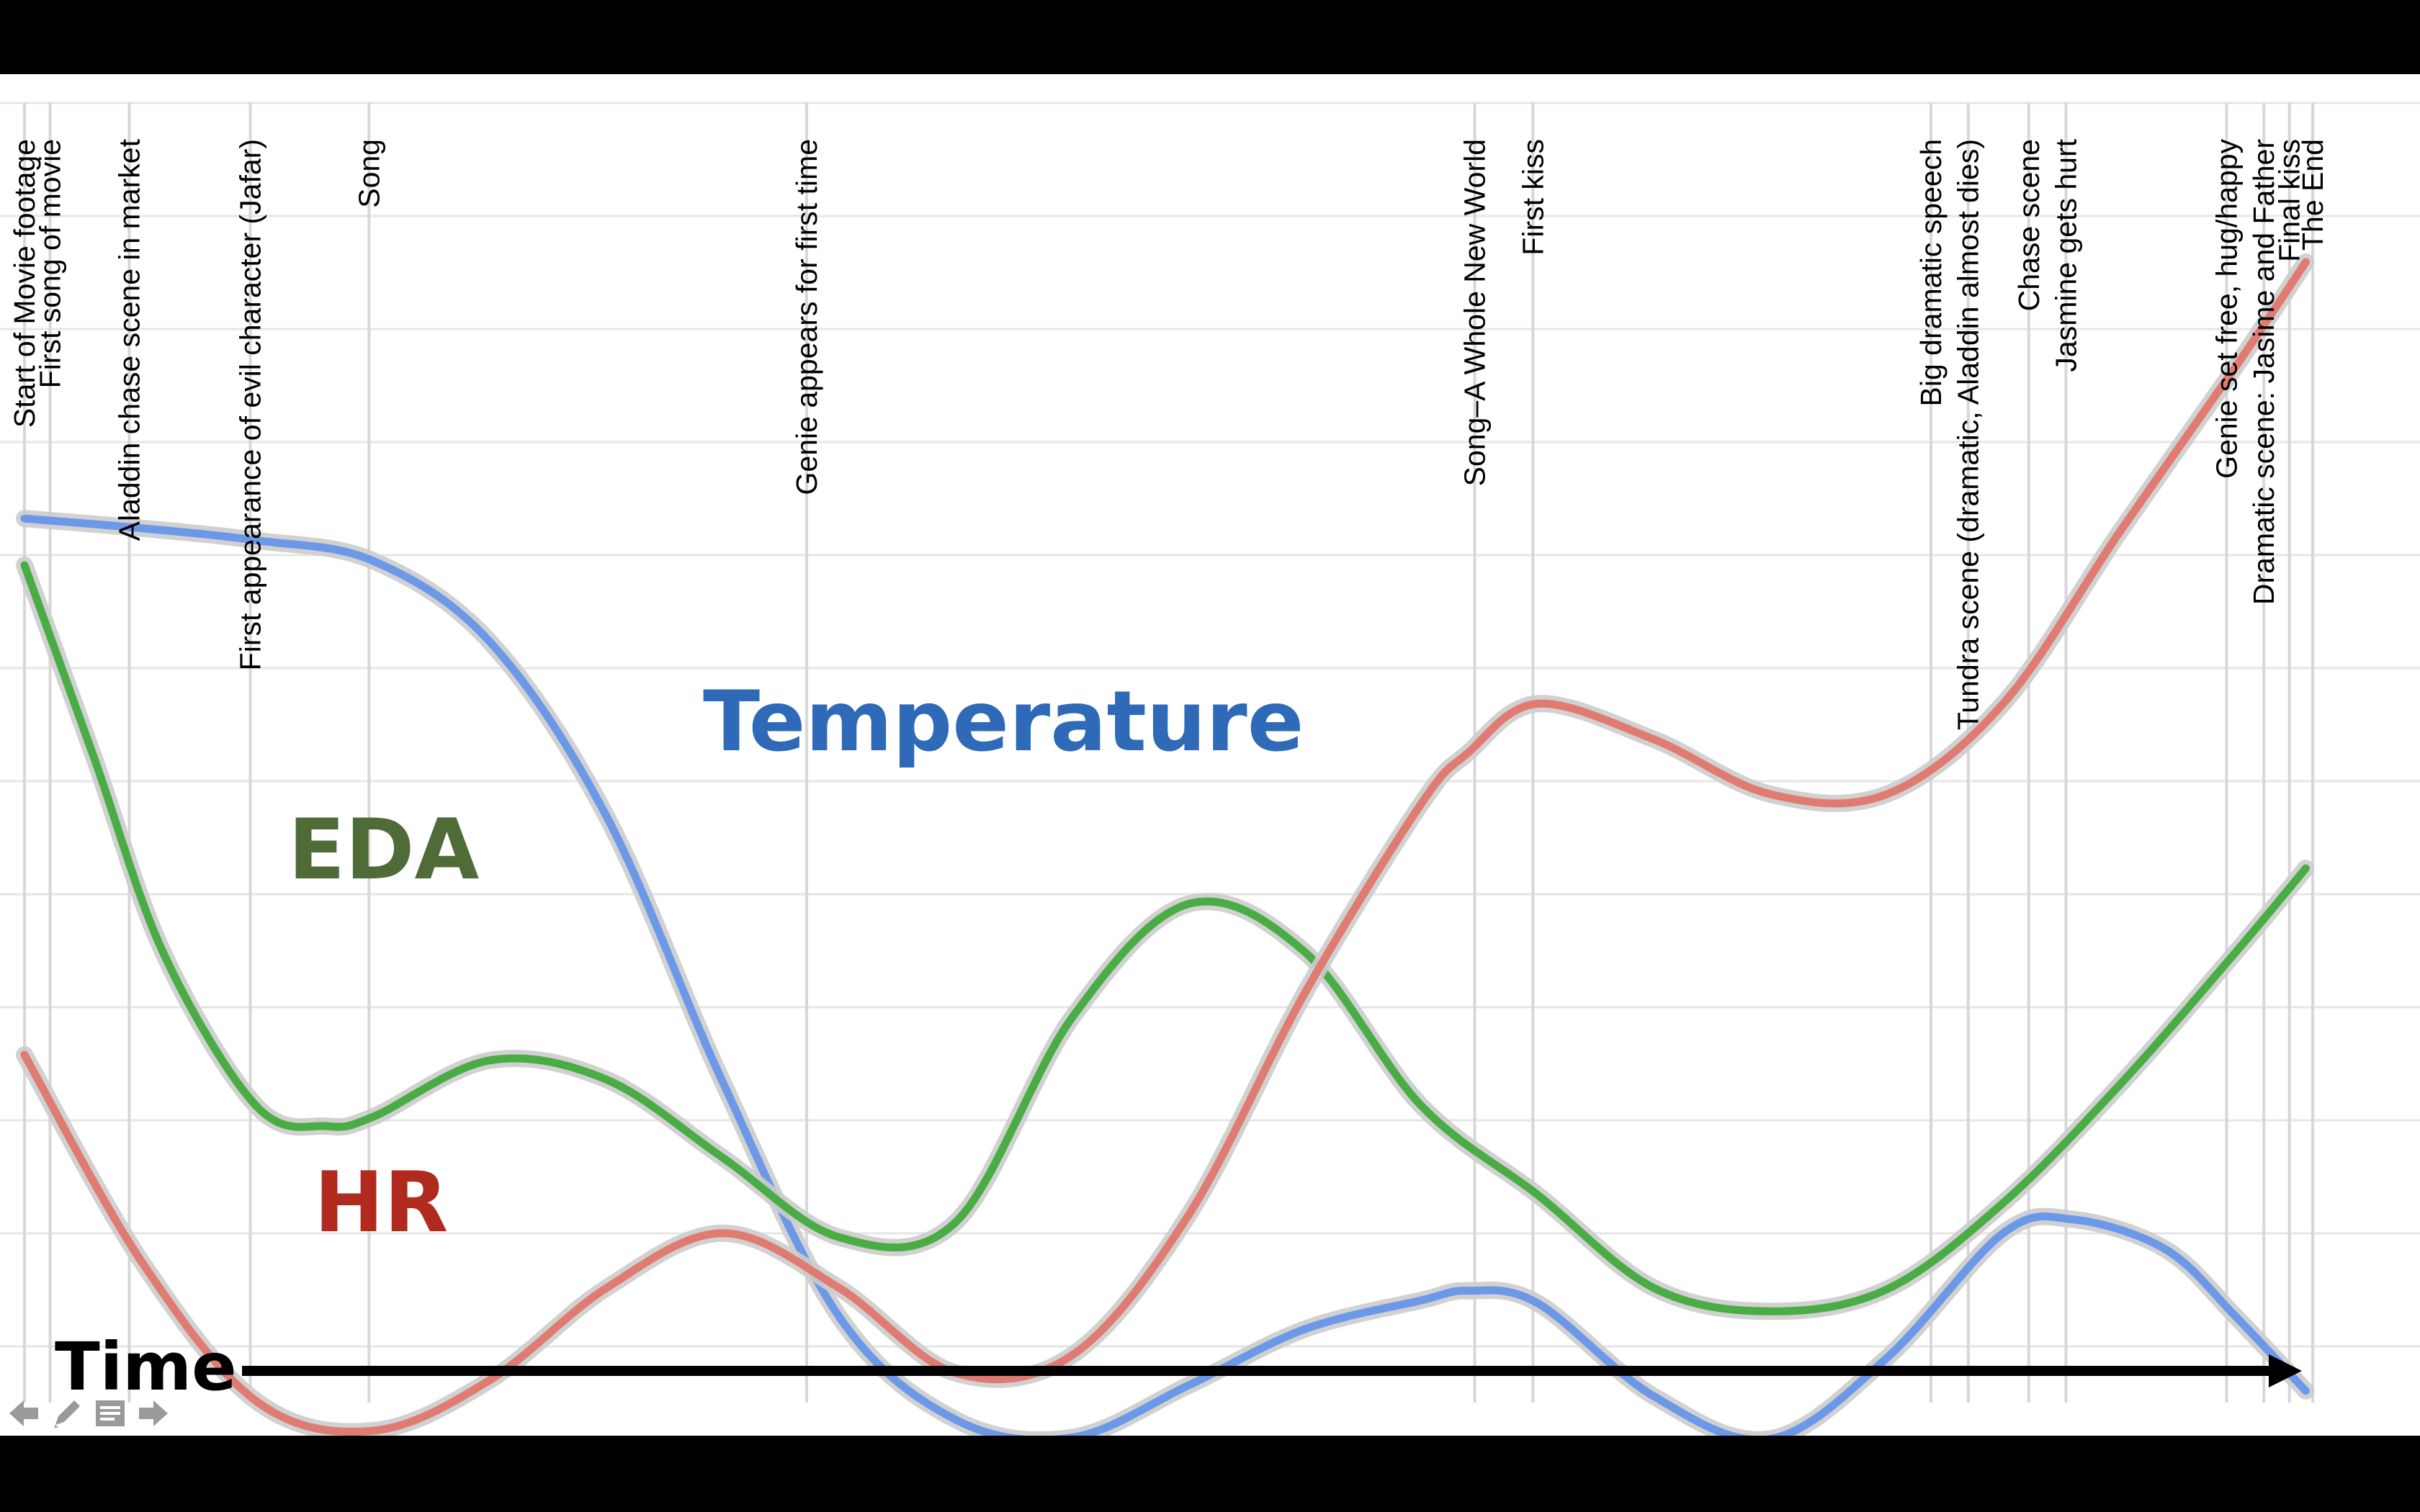 Image resolution: width=2420 pixels, height=1512 pixels. Describe the element at coordinates (381, 1202) in the screenshot. I see `series-label-hr: HR` at that location.